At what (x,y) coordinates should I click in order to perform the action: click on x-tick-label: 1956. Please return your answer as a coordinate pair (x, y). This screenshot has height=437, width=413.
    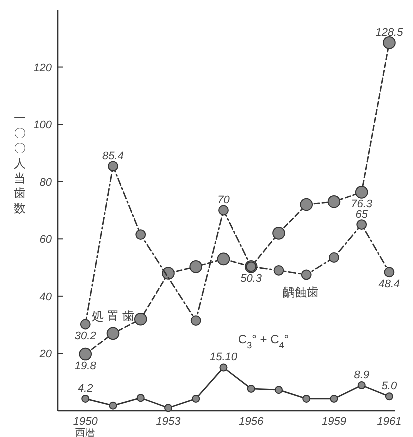
    Looking at the image, I should click on (251, 422).